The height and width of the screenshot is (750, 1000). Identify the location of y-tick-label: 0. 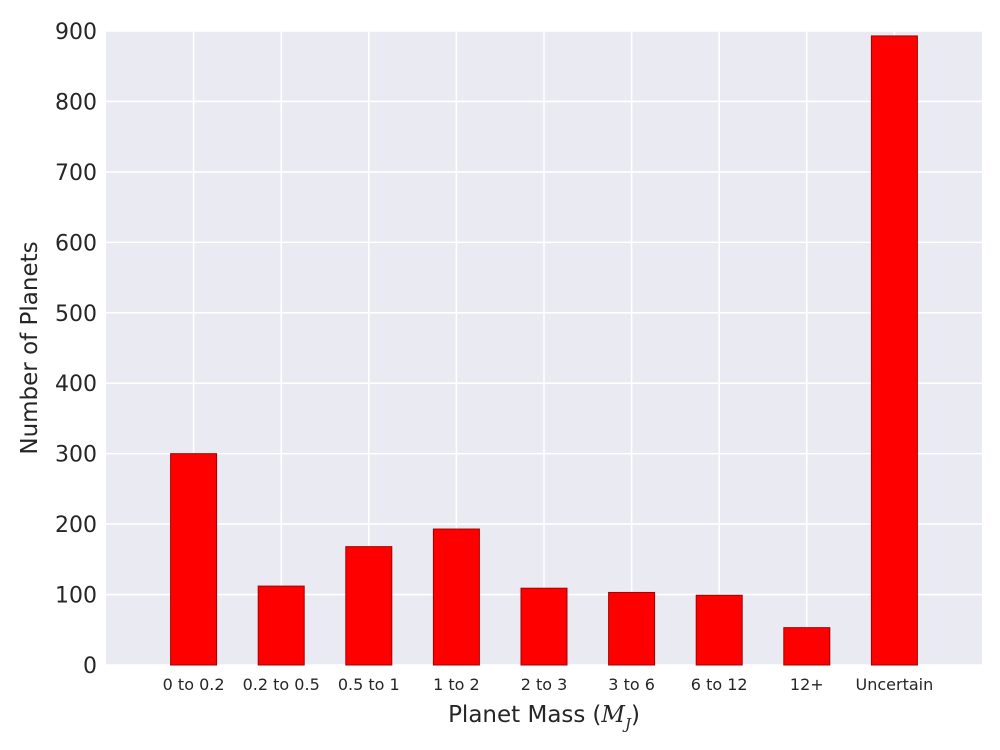
(90, 666).